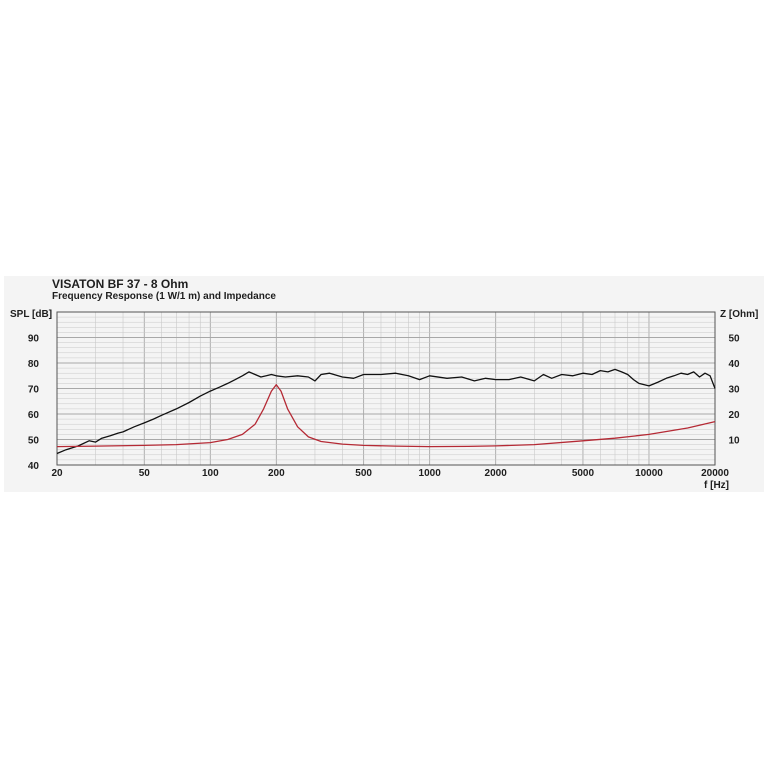  What do you see at coordinates (496, 473) in the screenshot?
I see `x-tick-label: 2000` at bounding box center [496, 473].